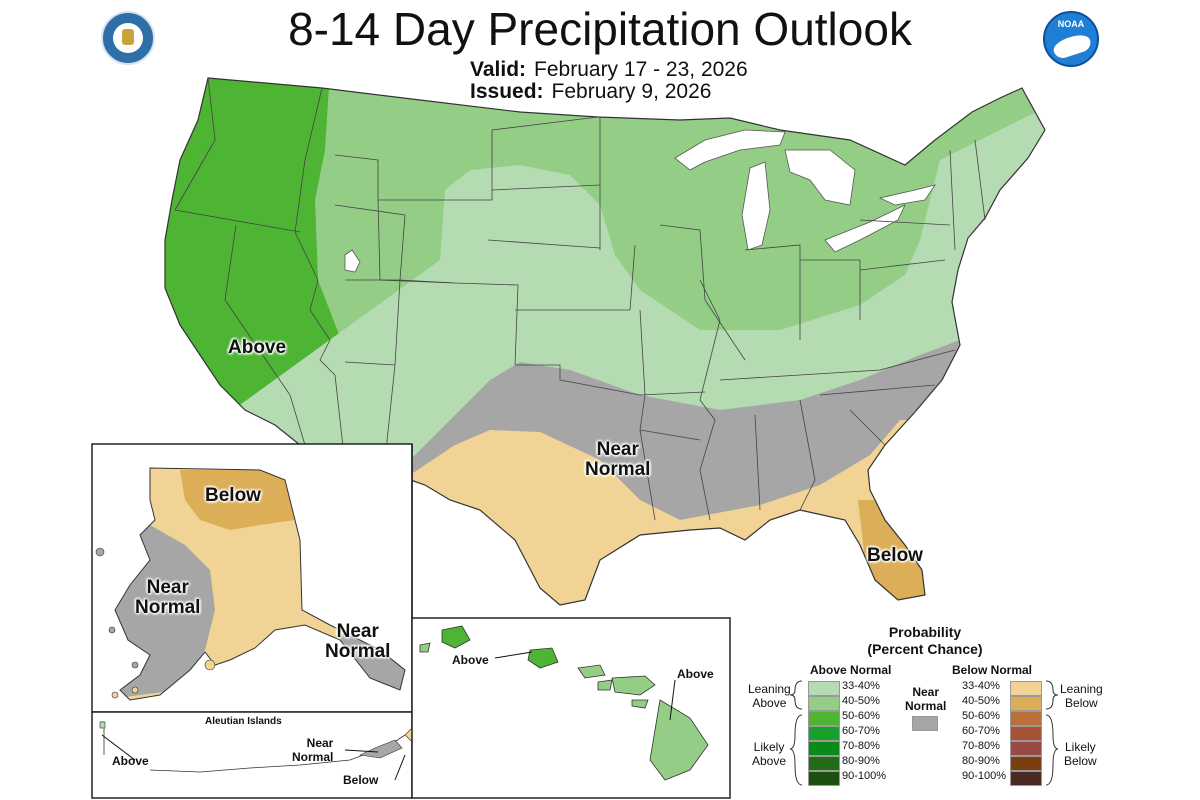  Describe the element at coordinates (130, 761) in the screenshot. I see `aleutian-above-label: Above` at that location.